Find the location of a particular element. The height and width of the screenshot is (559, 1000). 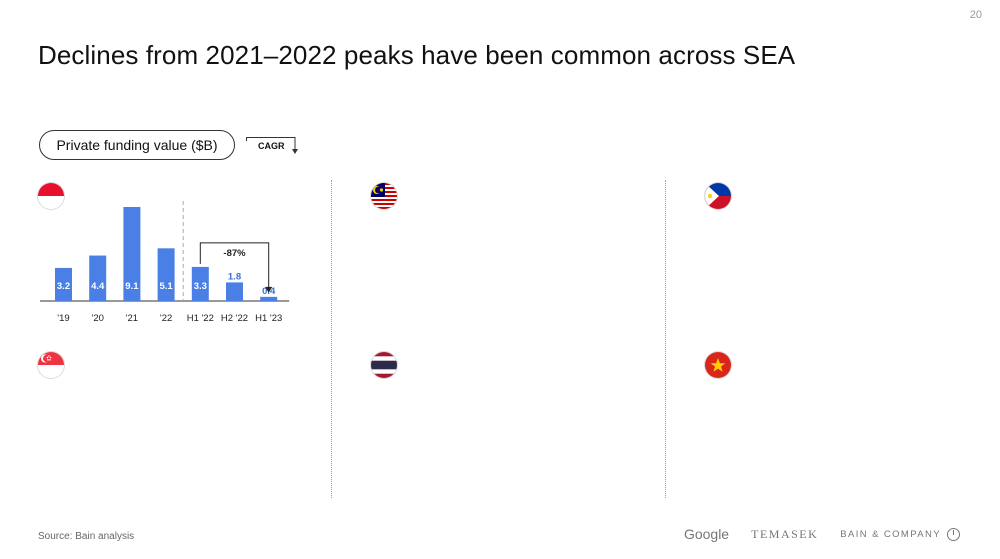

tick-label: H1 '23 is located at coordinates (268, 318).